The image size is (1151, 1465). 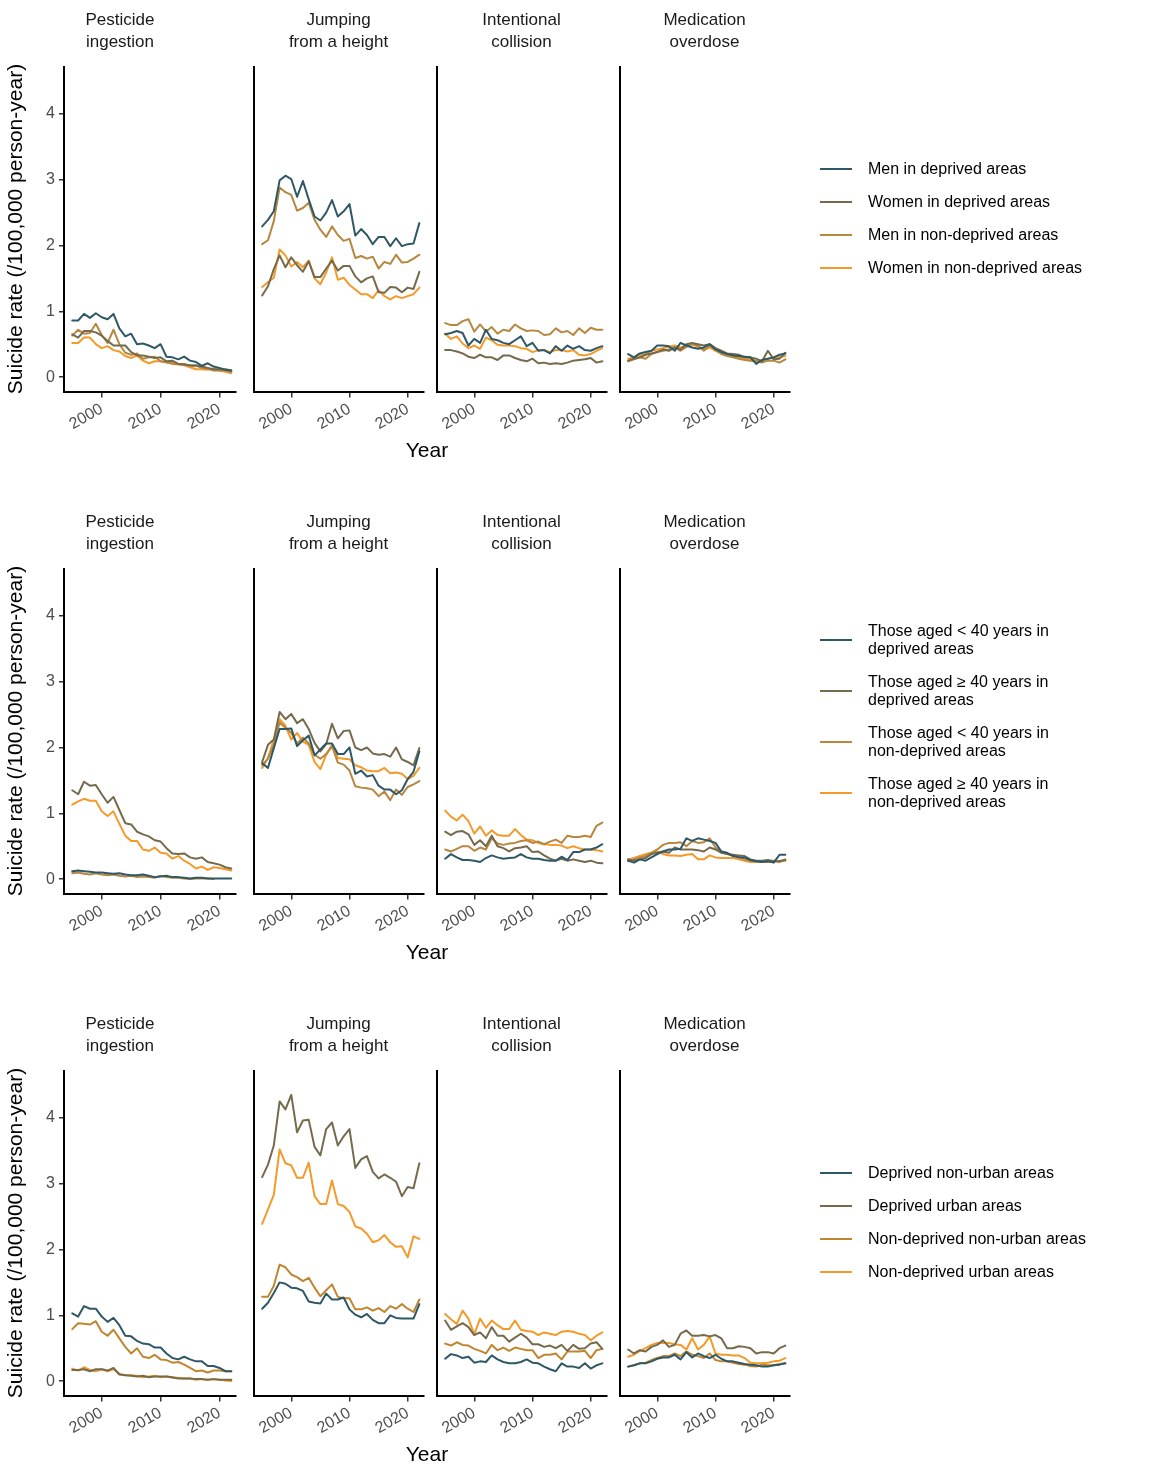 I want to click on legend-label: Non-deprived urban areas, so click(x=961, y=1272).